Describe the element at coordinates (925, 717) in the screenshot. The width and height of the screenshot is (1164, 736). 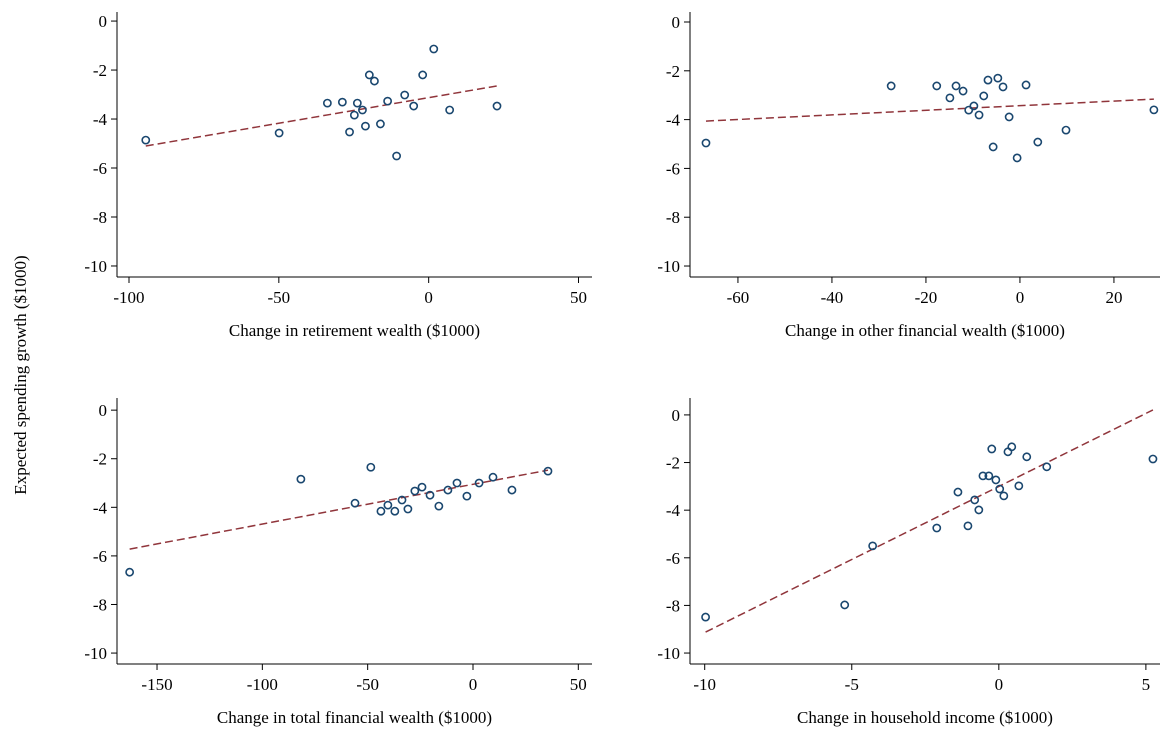
I see `x-axis-title: Change in household income ($1000)` at that location.